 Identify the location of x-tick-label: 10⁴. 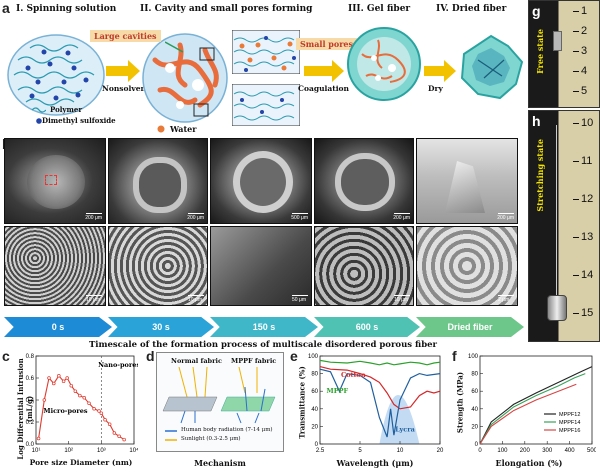
(133, 450).